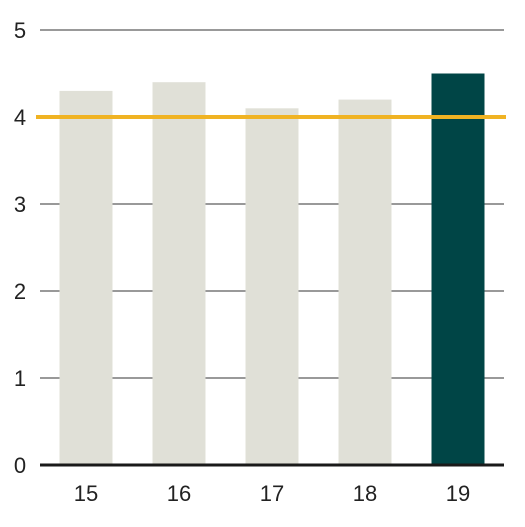 The height and width of the screenshot is (527, 525). Describe the element at coordinates (86, 493) in the screenshot. I see `x-tick-label-15: 15` at that location.